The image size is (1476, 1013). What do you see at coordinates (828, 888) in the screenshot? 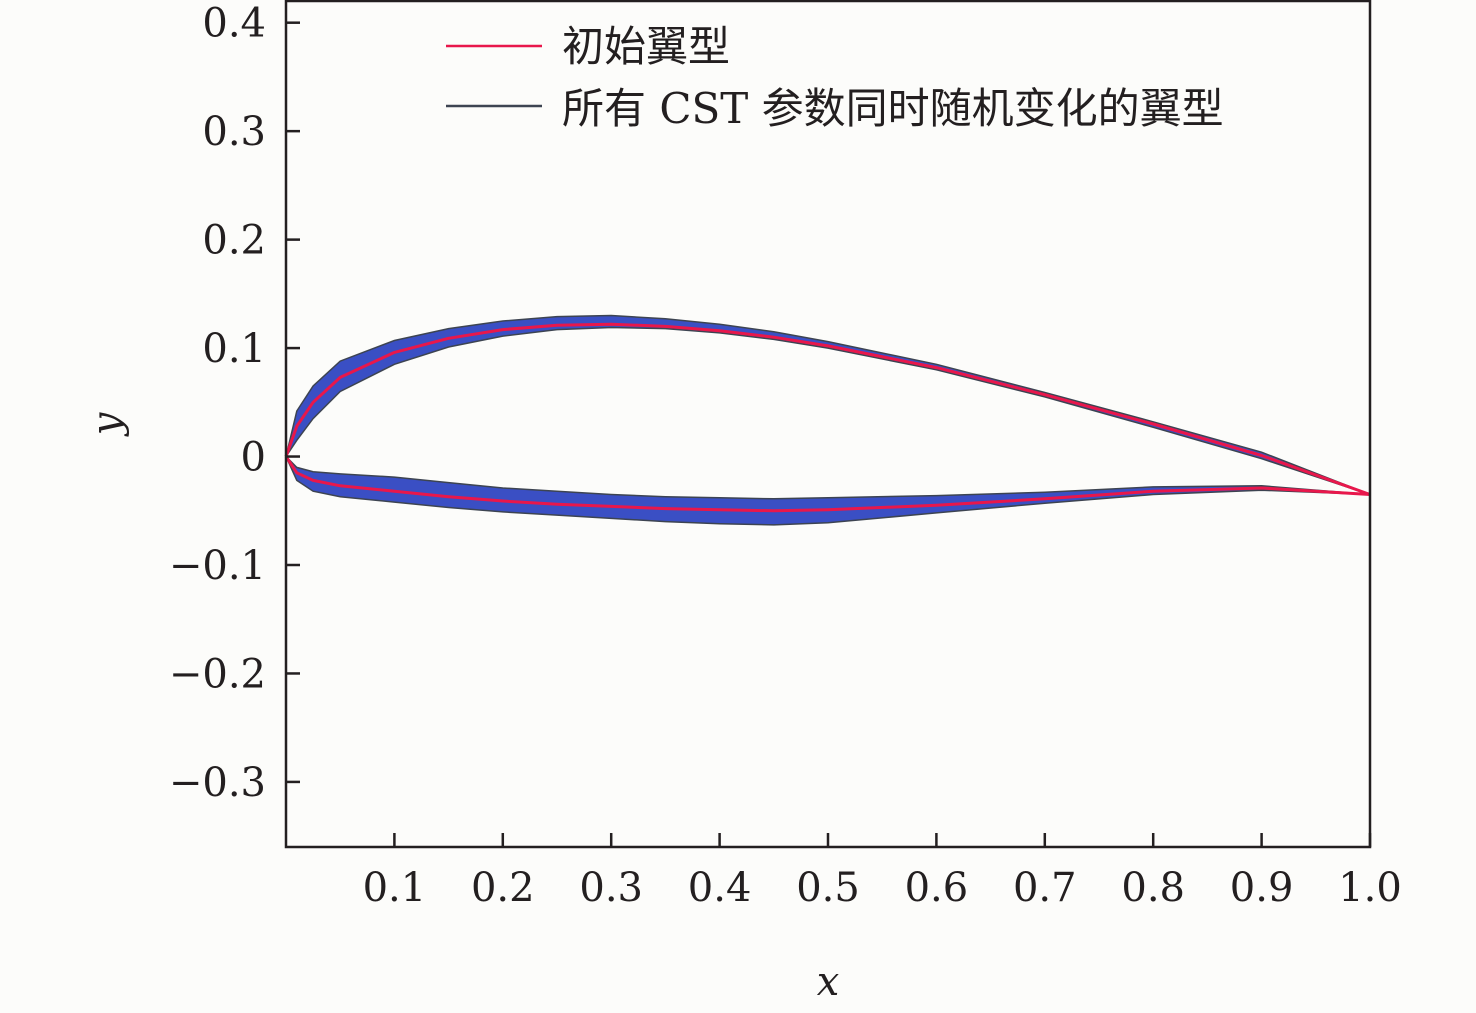
I see `x-tick-label: 0.5` at bounding box center [828, 888].